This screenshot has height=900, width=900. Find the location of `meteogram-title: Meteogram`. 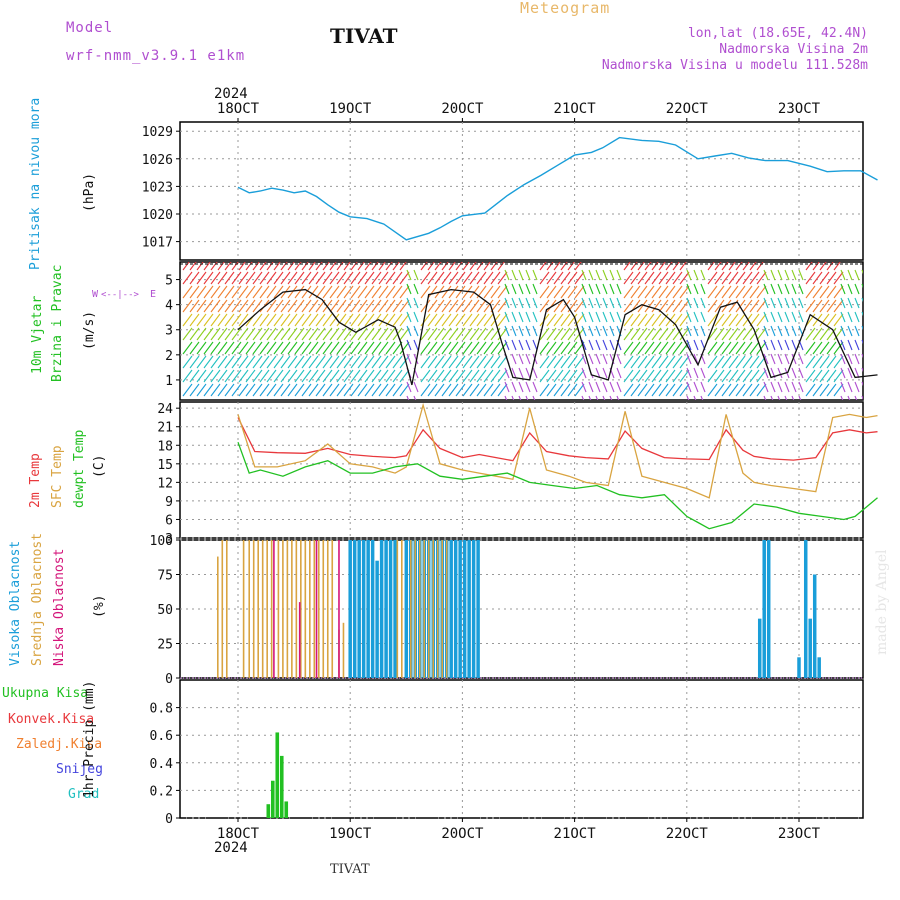

meteogram-title: Meteogram is located at coordinates (565, 8).